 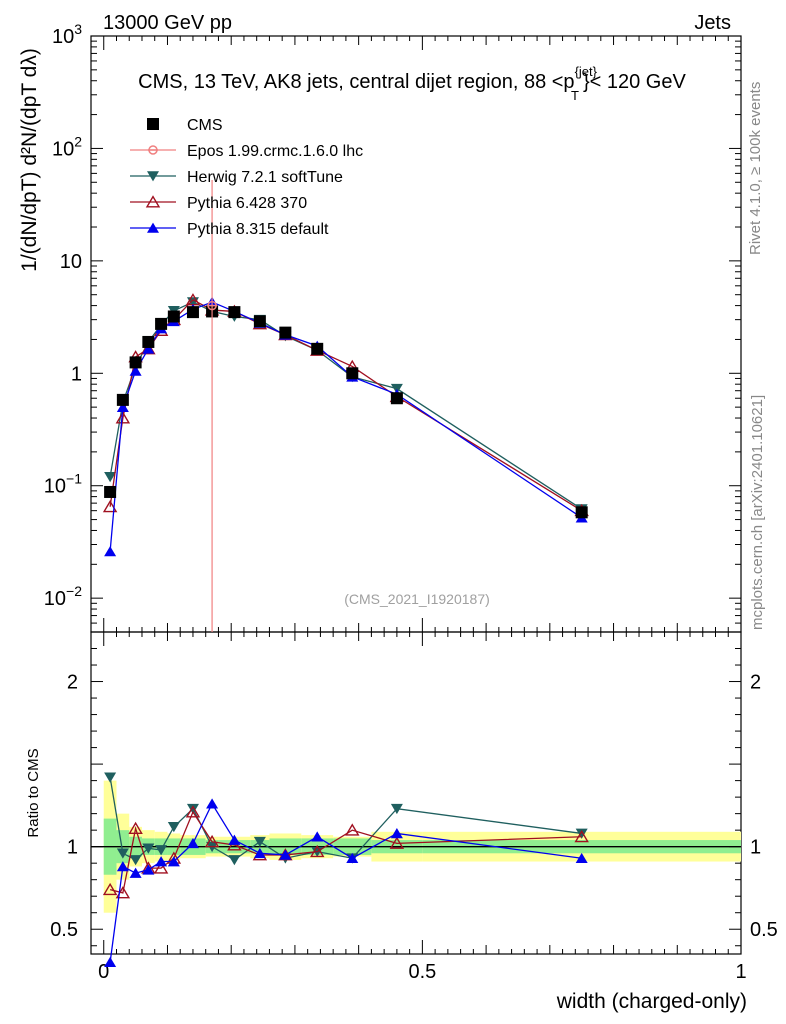 I want to click on ratio-y-tick-label-left: 0.5, so click(x=64, y=930).